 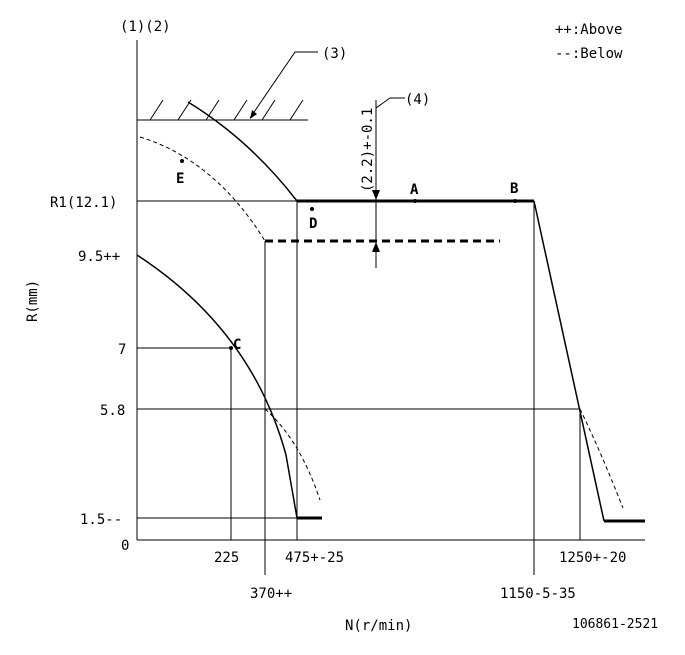 I want to click on point-d-dot, so click(x=312, y=209).